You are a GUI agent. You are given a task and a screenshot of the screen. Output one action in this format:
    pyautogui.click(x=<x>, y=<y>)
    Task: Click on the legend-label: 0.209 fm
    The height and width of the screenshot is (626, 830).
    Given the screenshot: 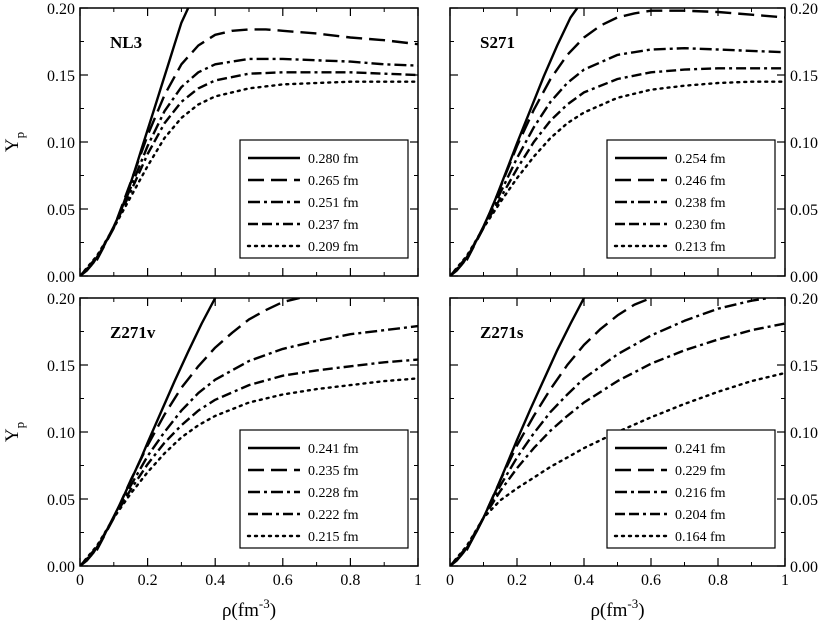 What is the action you would take?
    pyautogui.click(x=333, y=247)
    